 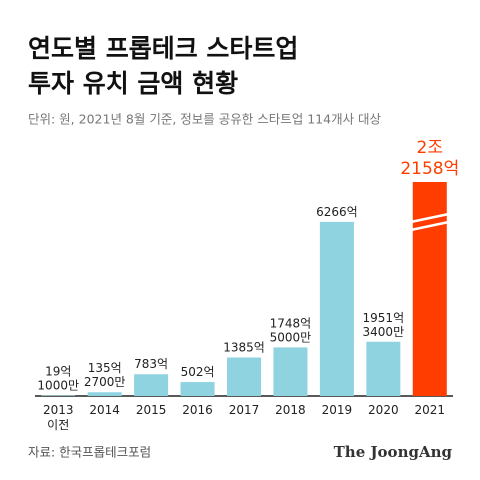 I want to click on x-tick-label-line: 2019, so click(x=337, y=410).